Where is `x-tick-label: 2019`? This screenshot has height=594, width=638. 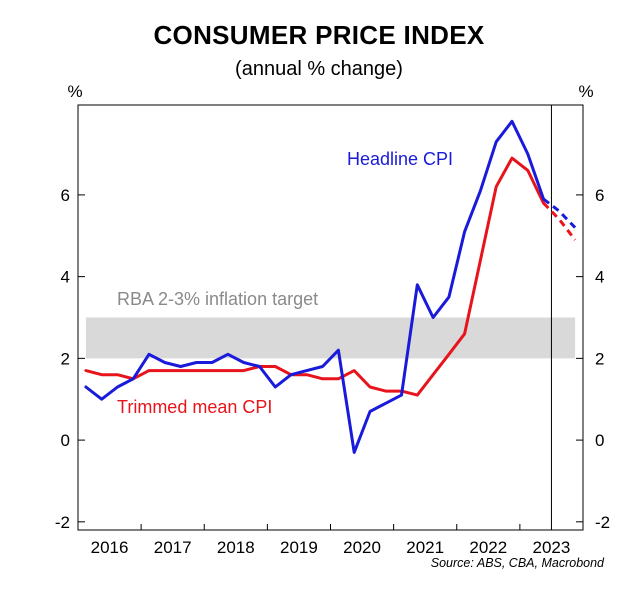 x-tick-label: 2019 is located at coordinates (299, 547).